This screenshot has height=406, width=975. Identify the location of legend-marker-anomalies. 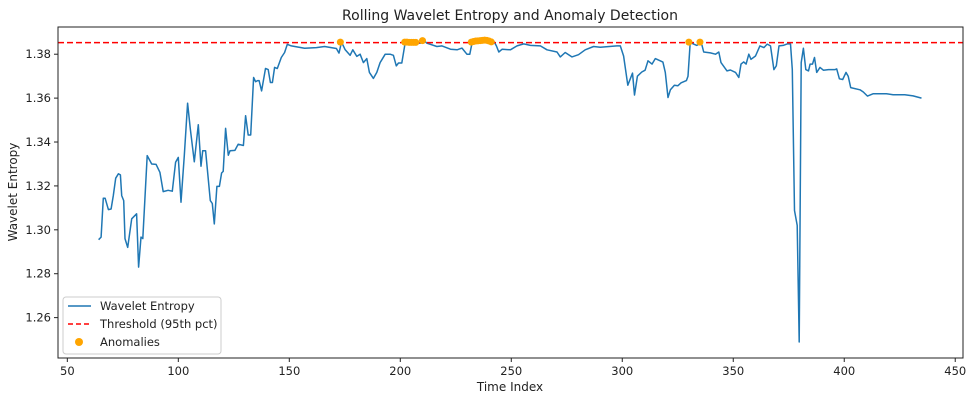
(79, 342).